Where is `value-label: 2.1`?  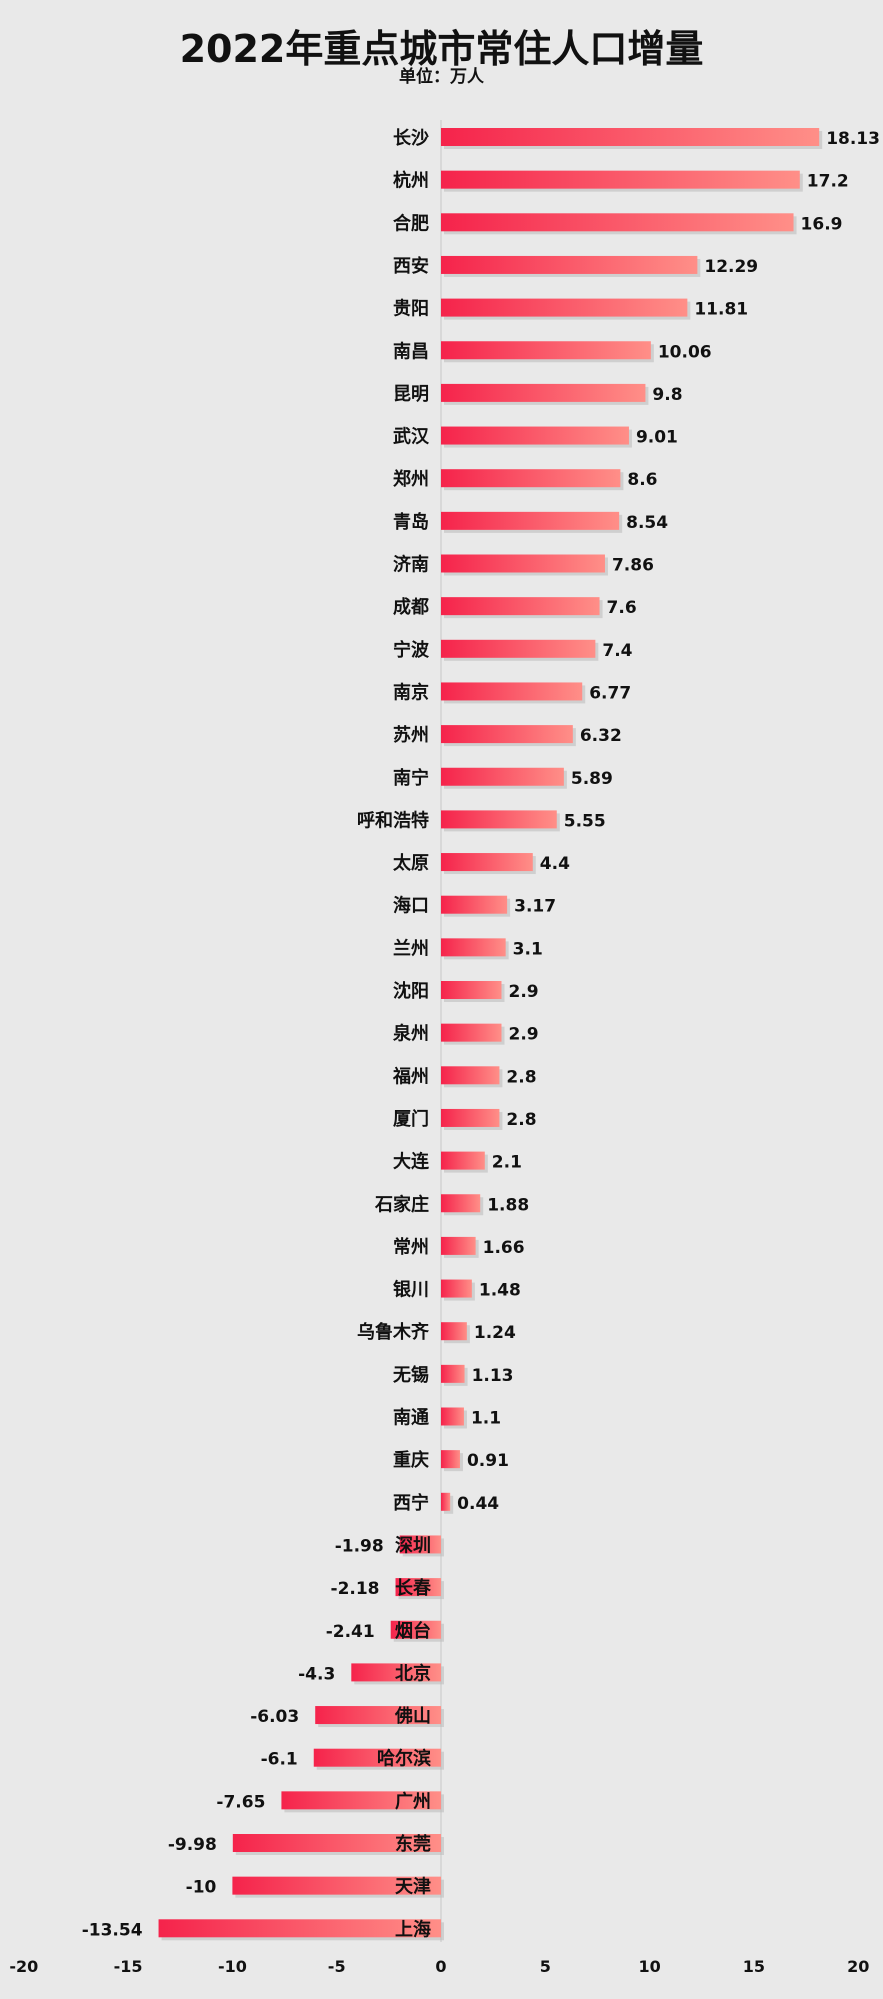 value-label: 2.1 is located at coordinates (507, 1163).